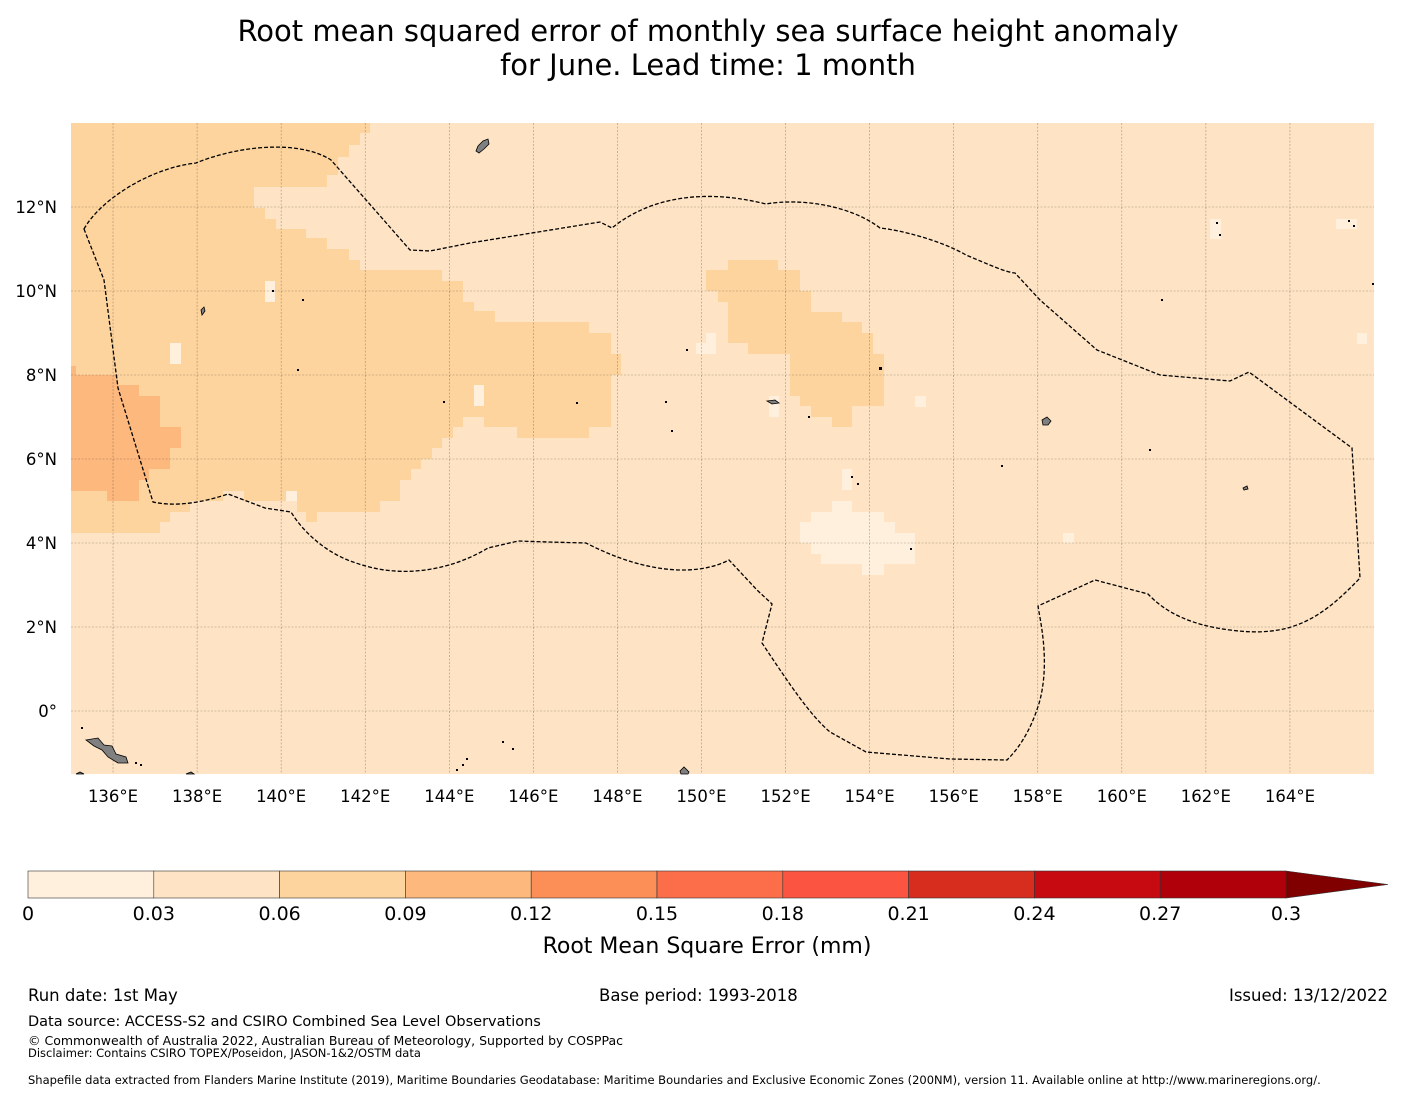 The height and width of the screenshot is (1095, 1416). Describe the element at coordinates (1160, 914) in the screenshot. I see `colorbar-tick-label: 0.27` at that location.